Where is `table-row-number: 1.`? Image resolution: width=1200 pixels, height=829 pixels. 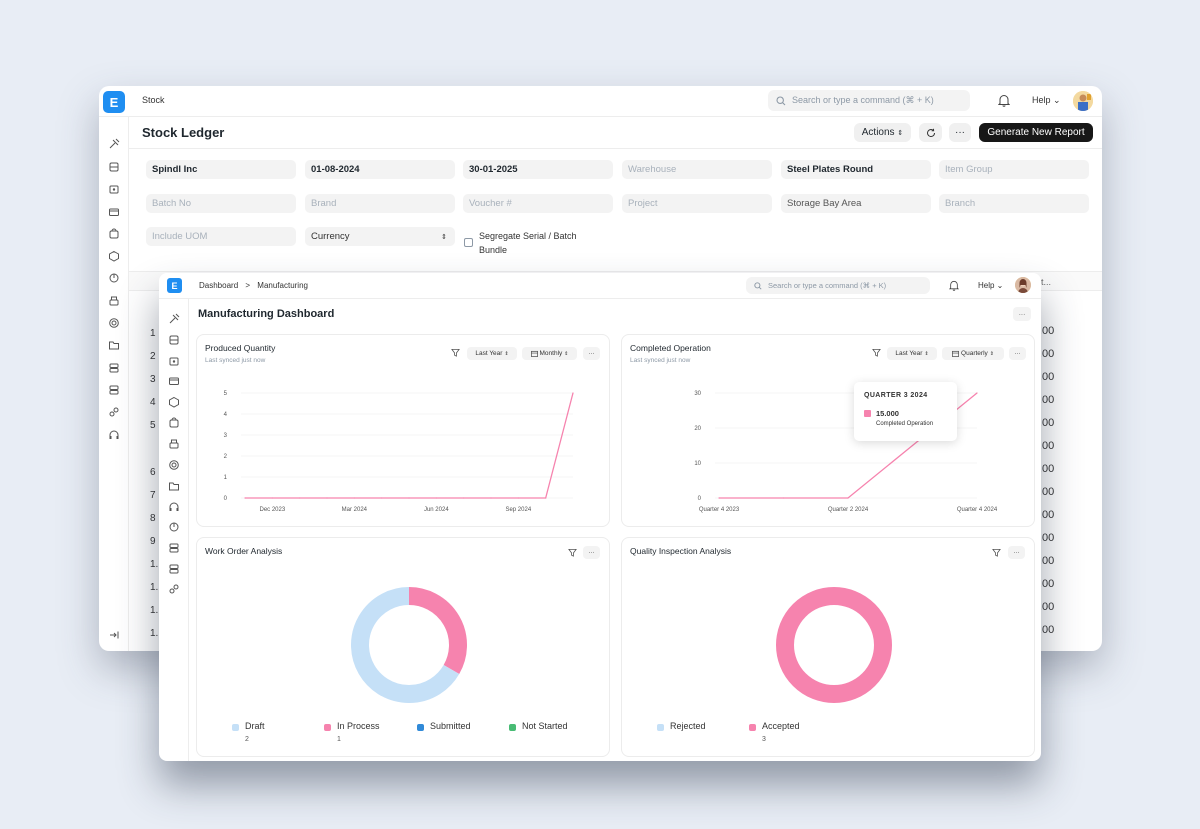
table-row-number: 1. is located at coordinates (154, 587).